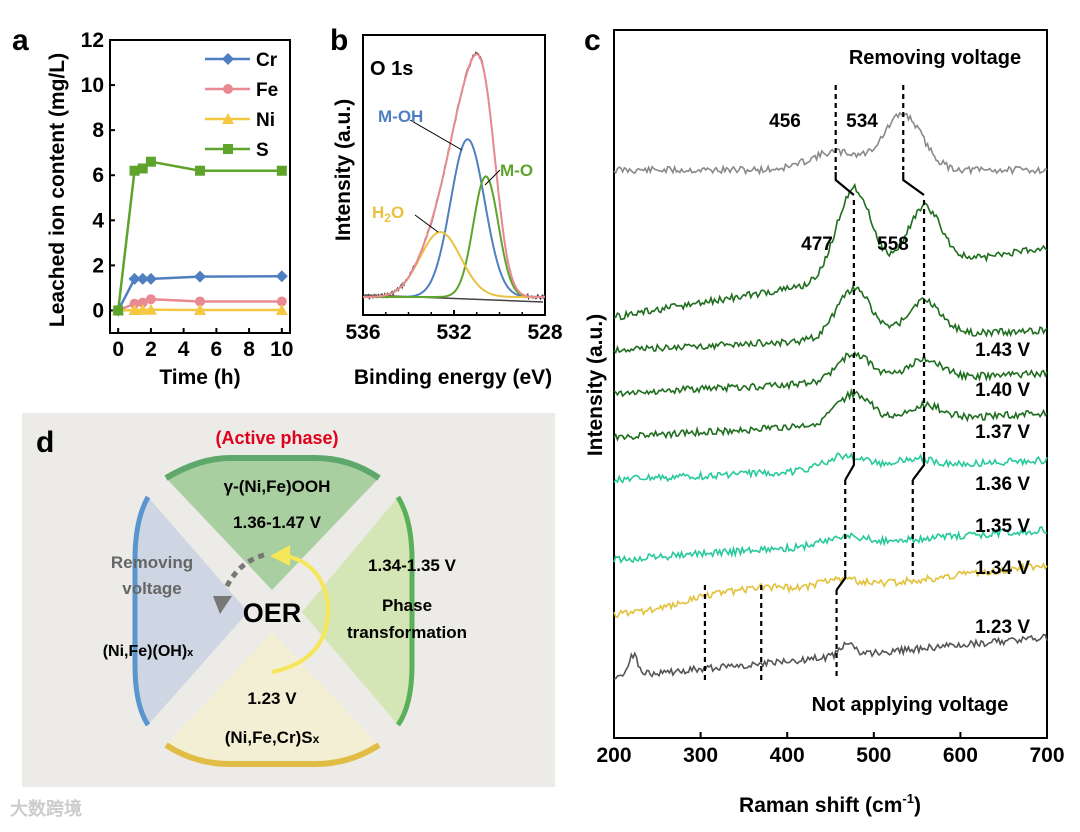 The width and height of the screenshot is (1080, 832). What do you see at coordinates (339, 40) in the screenshot?
I see `panel-label-b: b` at bounding box center [339, 40].